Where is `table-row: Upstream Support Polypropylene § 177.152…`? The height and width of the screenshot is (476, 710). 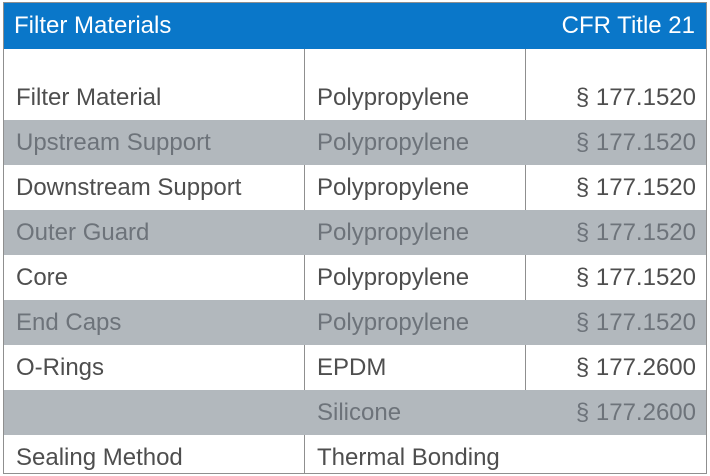
table-row: Upstream Support Polypropylene § 177.152… is located at coordinates (355, 142).